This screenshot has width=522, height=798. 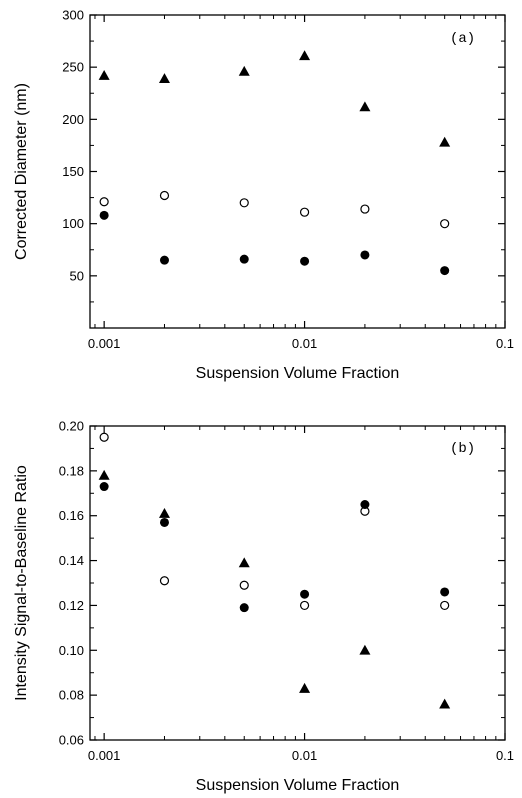 I want to click on y-tick-label: 0.16, so click(x=71, y=515).